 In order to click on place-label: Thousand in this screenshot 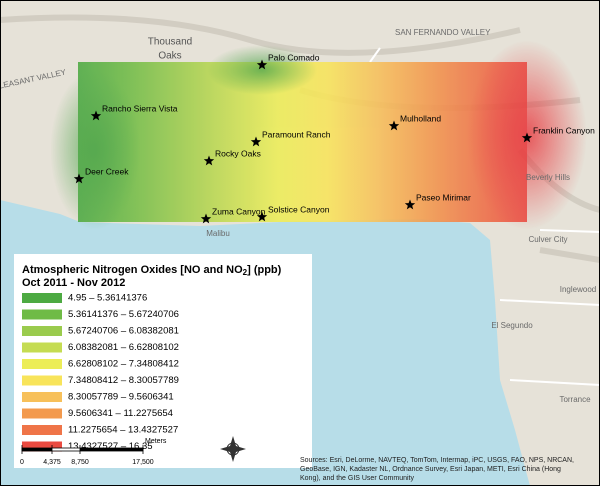, I will do `click(170, 42)`.